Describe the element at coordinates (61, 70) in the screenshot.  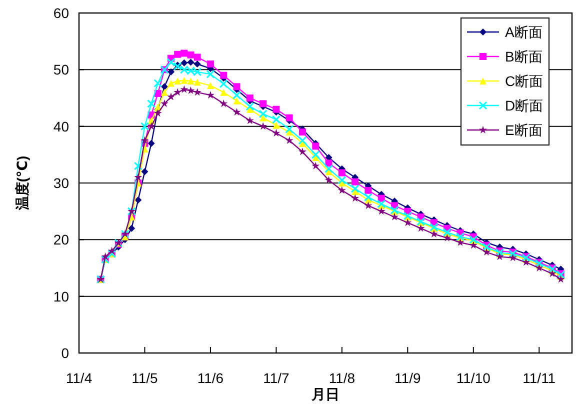
I see `y-tick-label: 50` at that location.